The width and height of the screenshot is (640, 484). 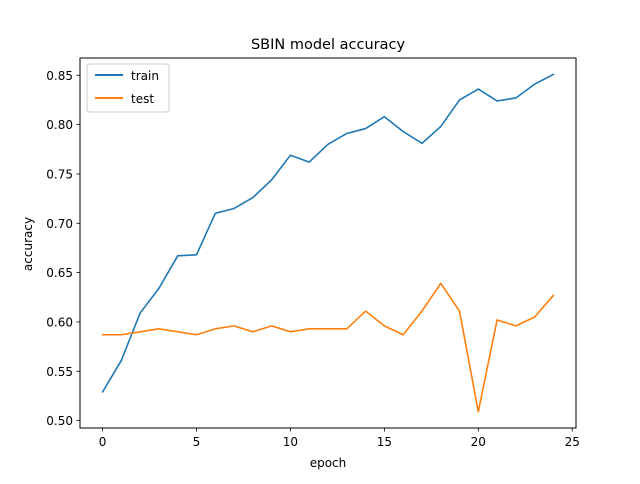 What do you see at coordinates (103, 442) in the screenshot?
I see `x-tick-label: 0` at bounding box center [103, 442].